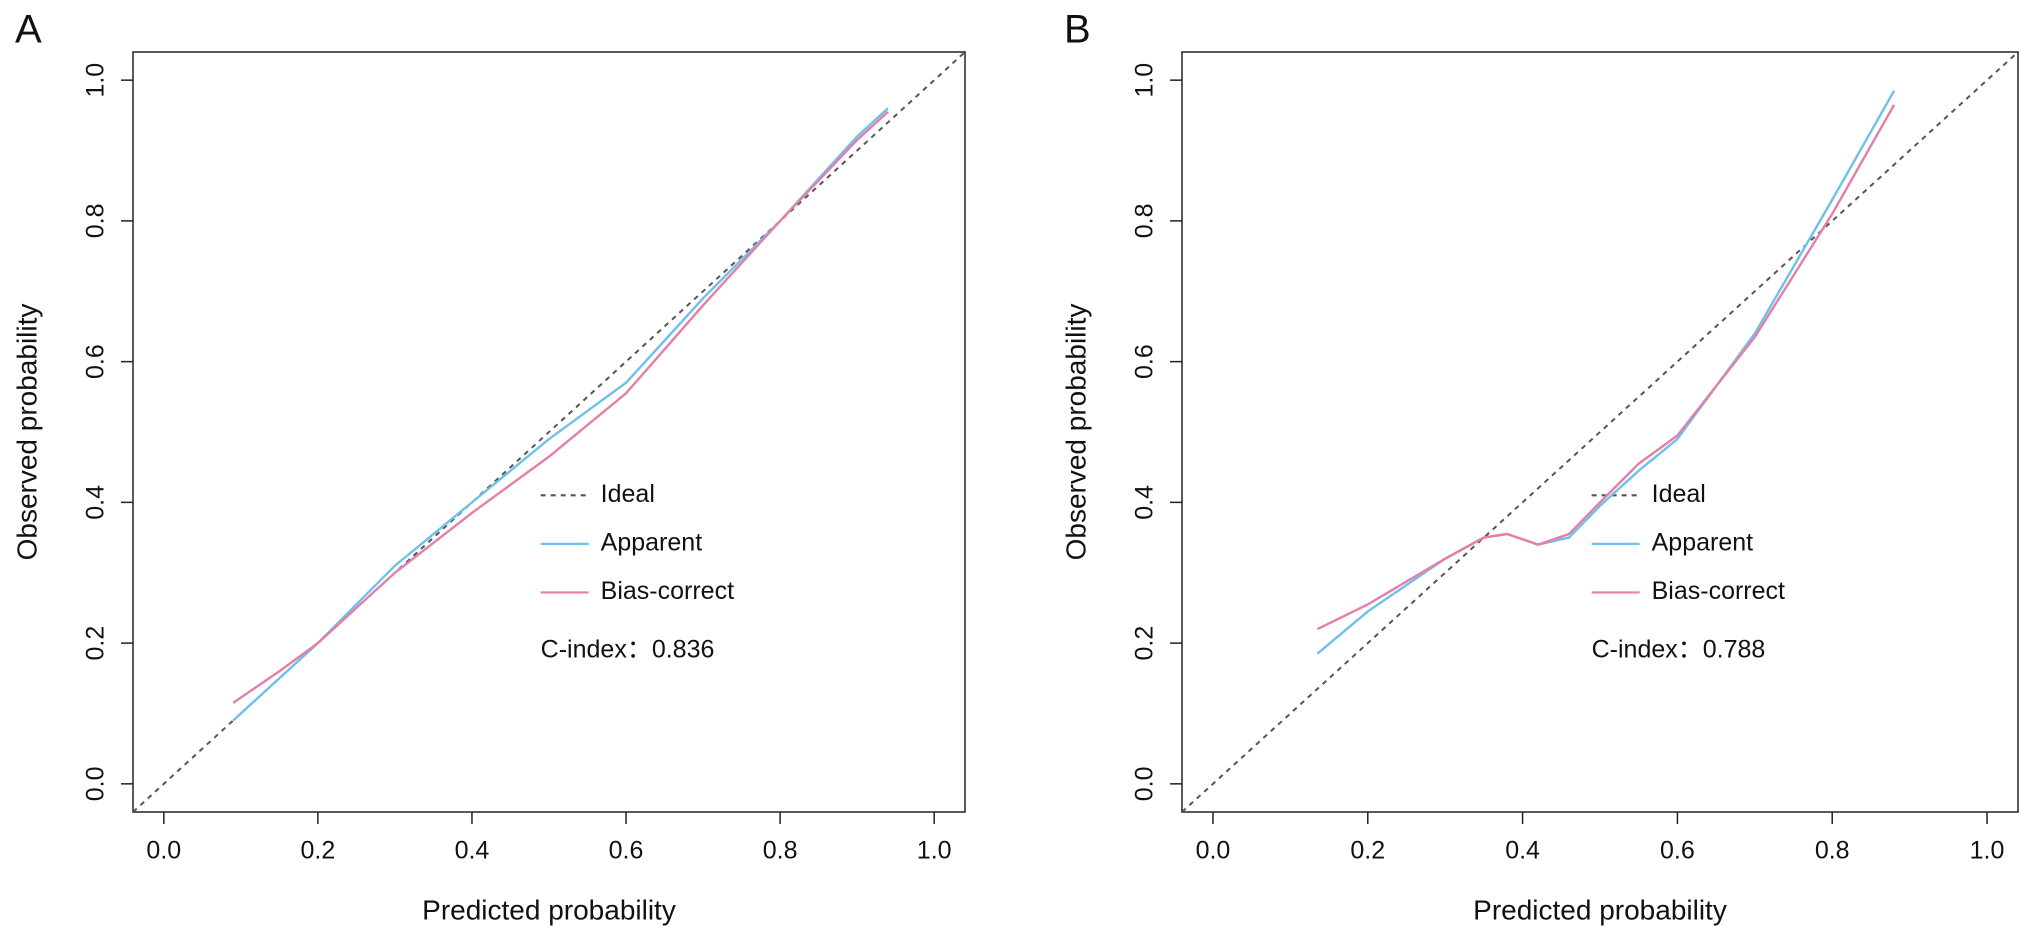  I want to click on panel-label: B, so click(1077, 30).